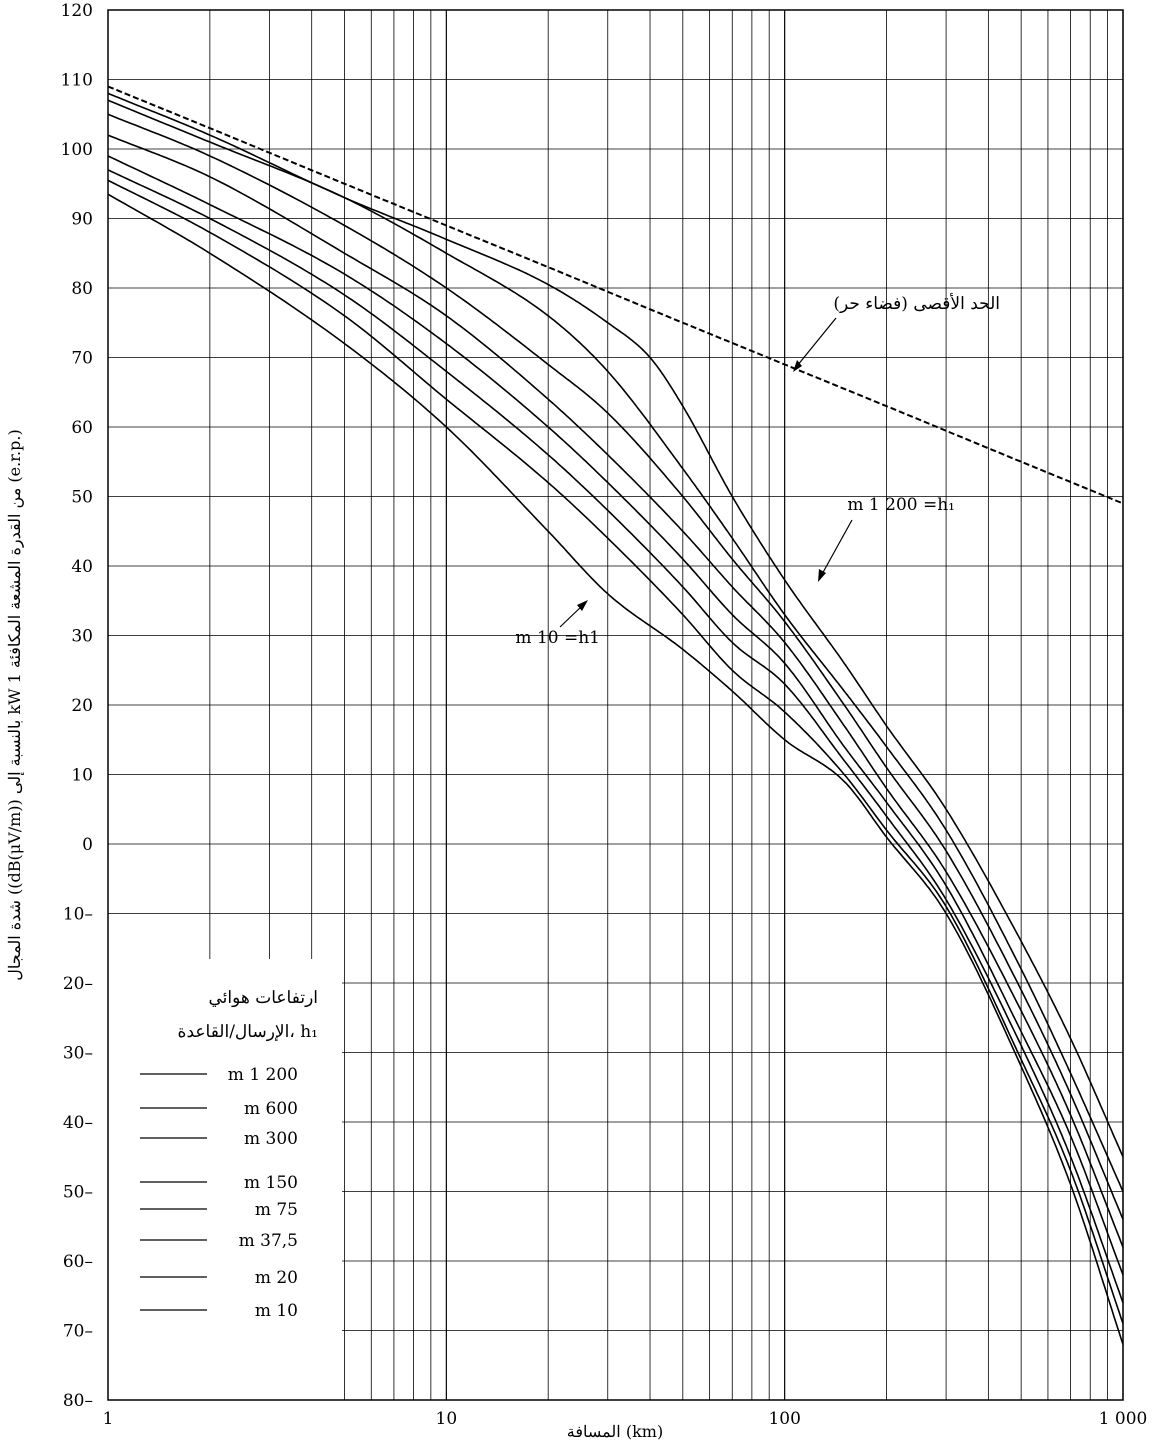  I want to click on h10-label: m 10 =h1, so click(557, 638).